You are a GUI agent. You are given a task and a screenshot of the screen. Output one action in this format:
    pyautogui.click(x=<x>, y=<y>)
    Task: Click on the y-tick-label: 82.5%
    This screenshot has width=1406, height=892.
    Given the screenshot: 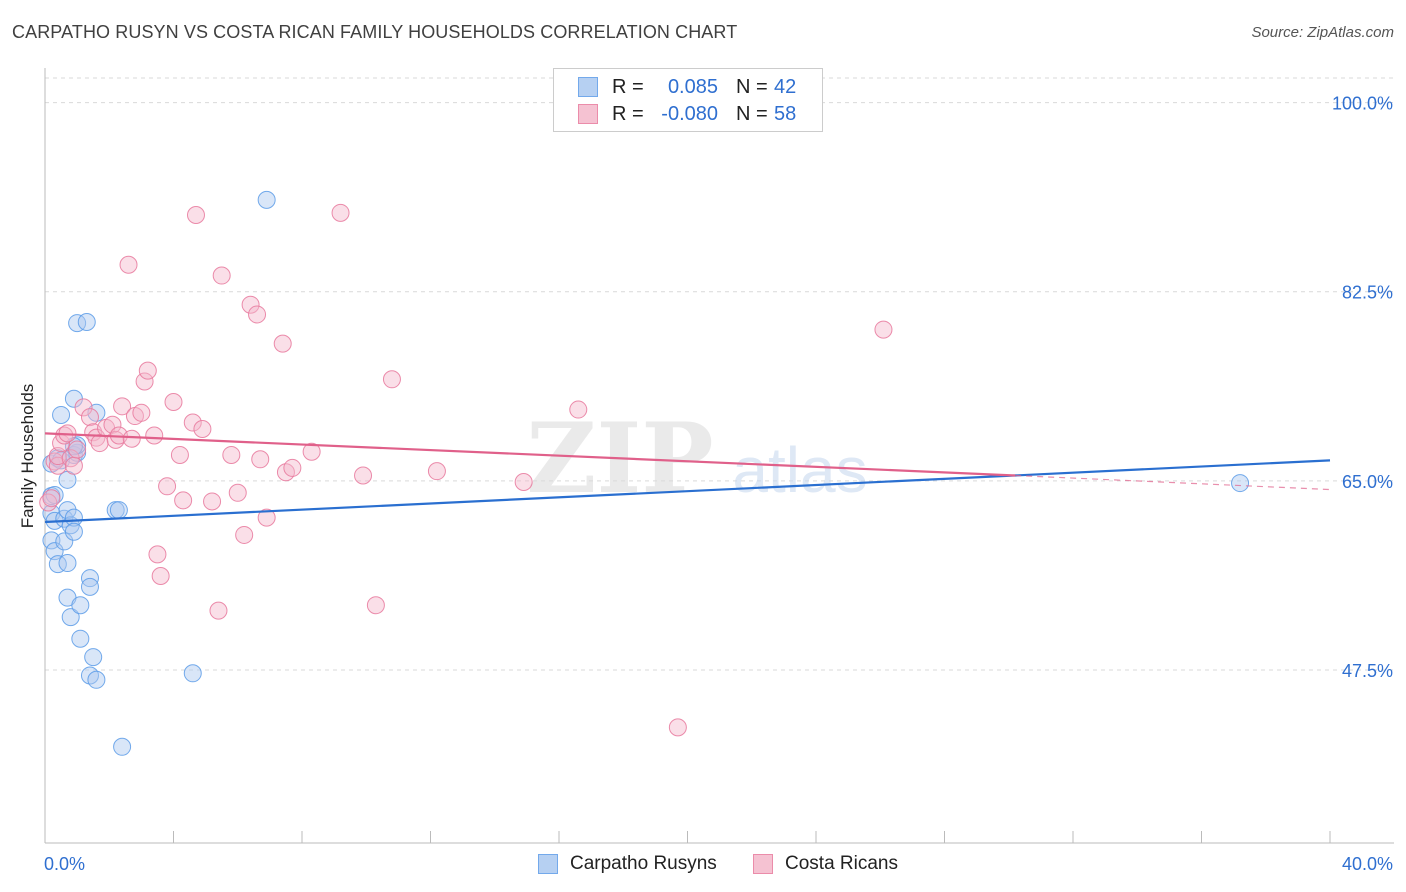 What is the action you would take?
    pyautogui.click(x=1367, y=293)
    